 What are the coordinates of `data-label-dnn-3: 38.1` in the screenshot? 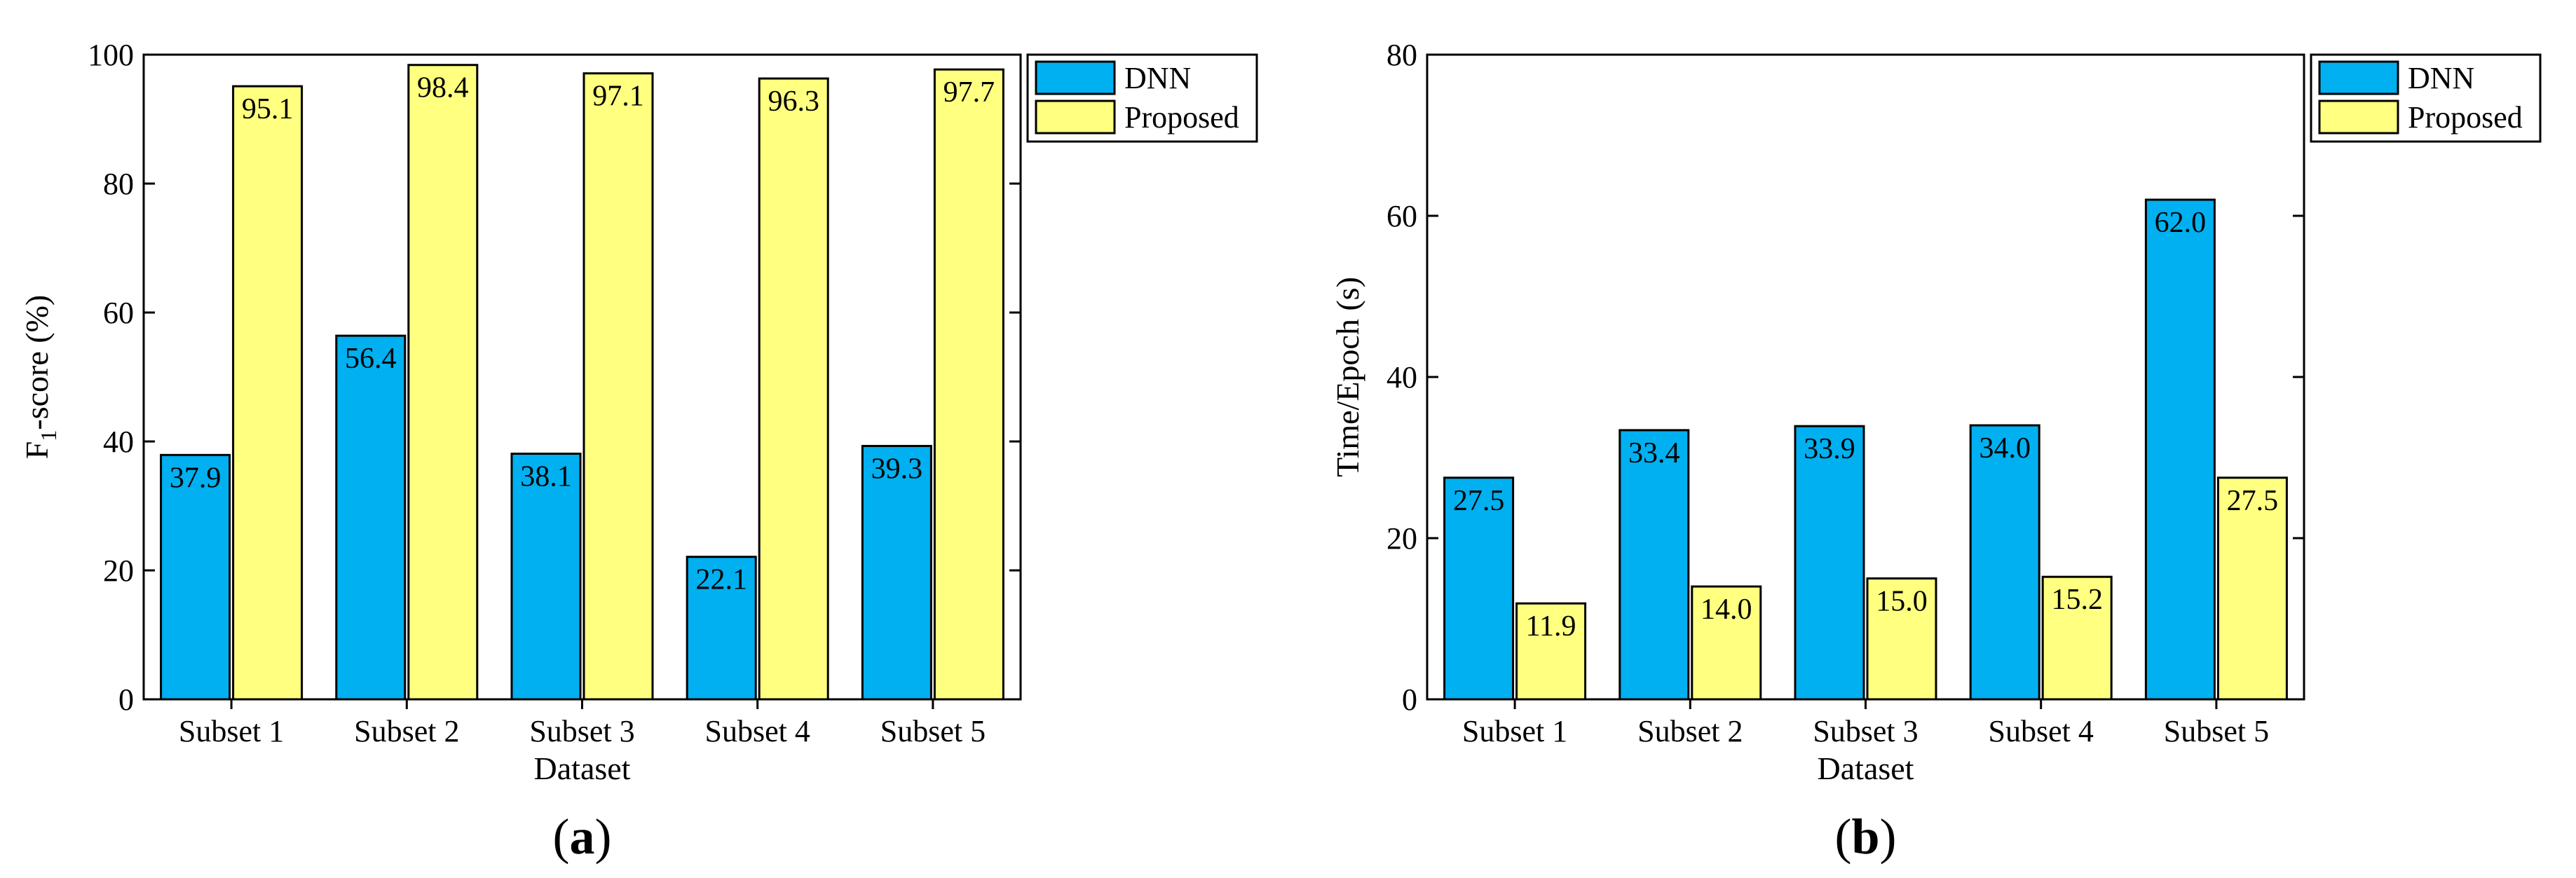 It's located at (546, 476).